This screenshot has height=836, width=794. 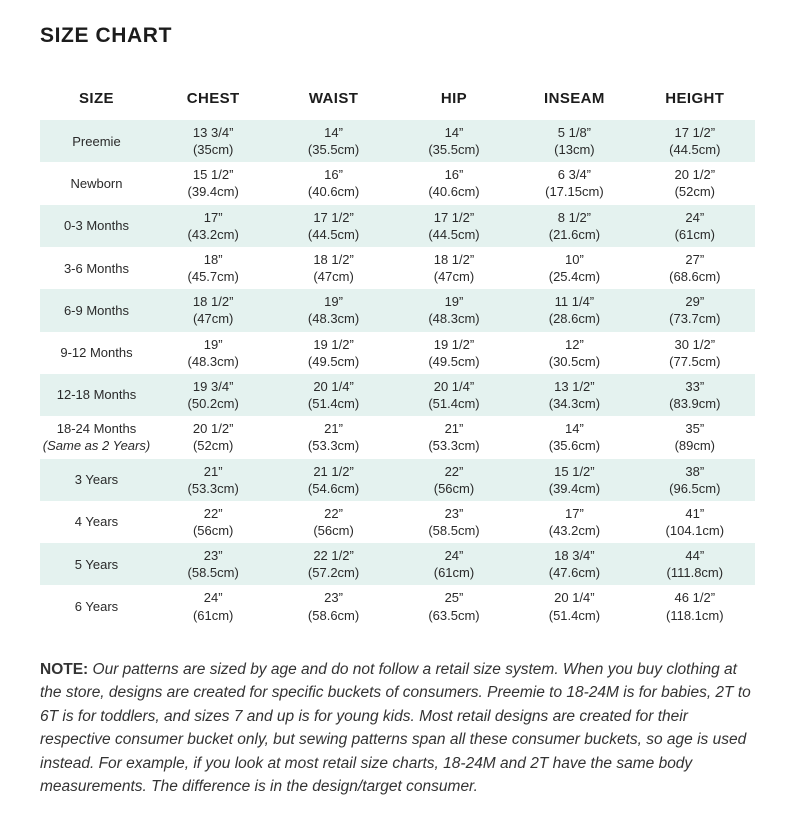 I want to click on waist-measurement: 16” (40.6cm), so click(x=333, y=183).